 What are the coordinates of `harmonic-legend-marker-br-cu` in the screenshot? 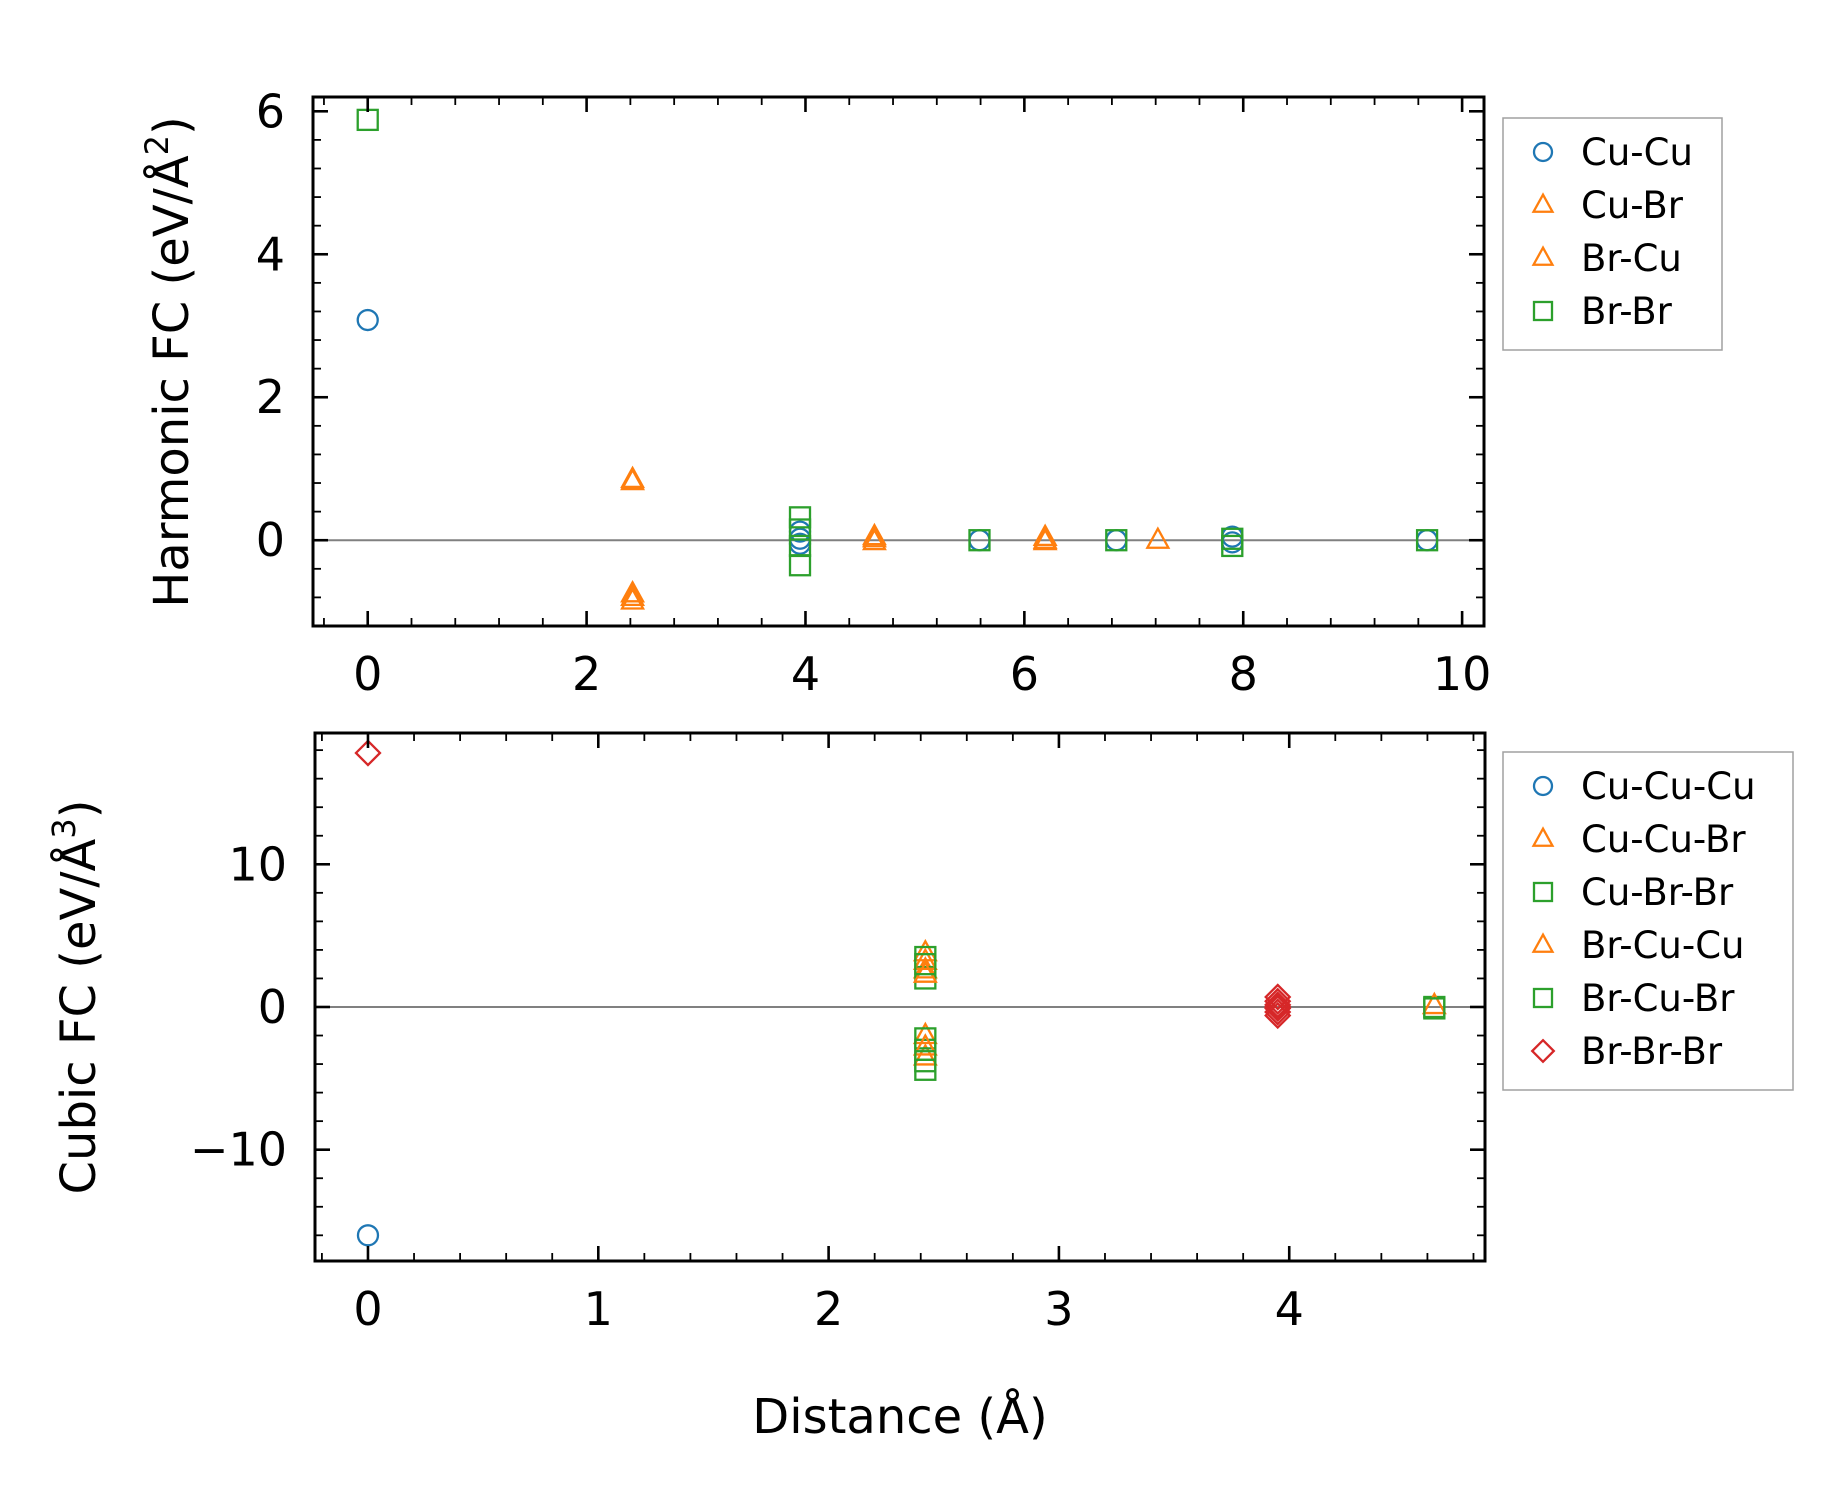 It's located at (1543, 255).